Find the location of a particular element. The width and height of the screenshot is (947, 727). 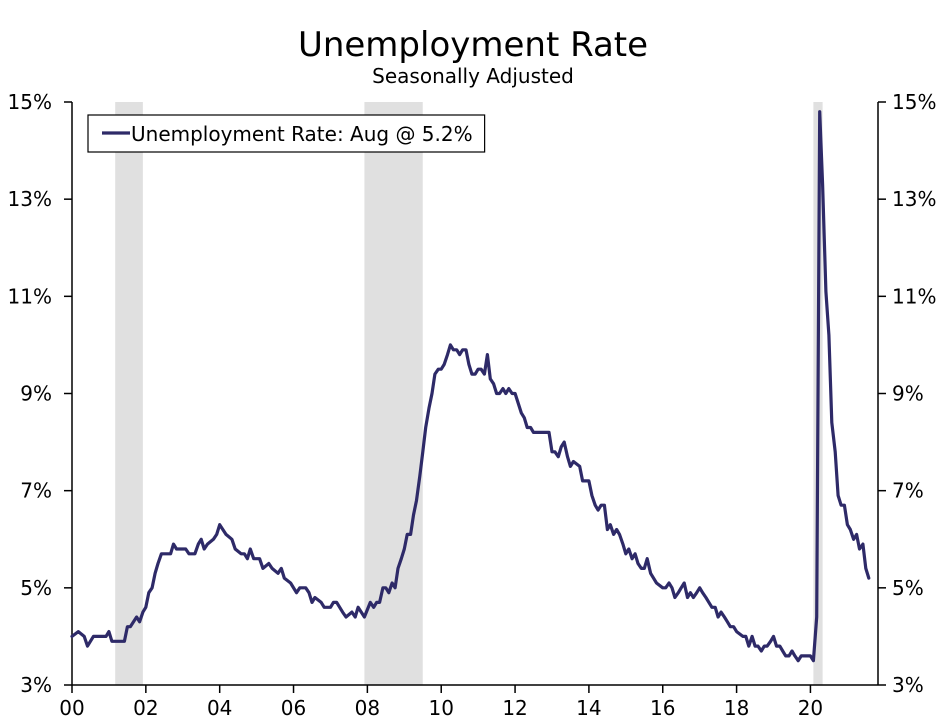

legend-label: Unemployment Rate: Aug @ 5.2% is located at coordinates (302, 134).